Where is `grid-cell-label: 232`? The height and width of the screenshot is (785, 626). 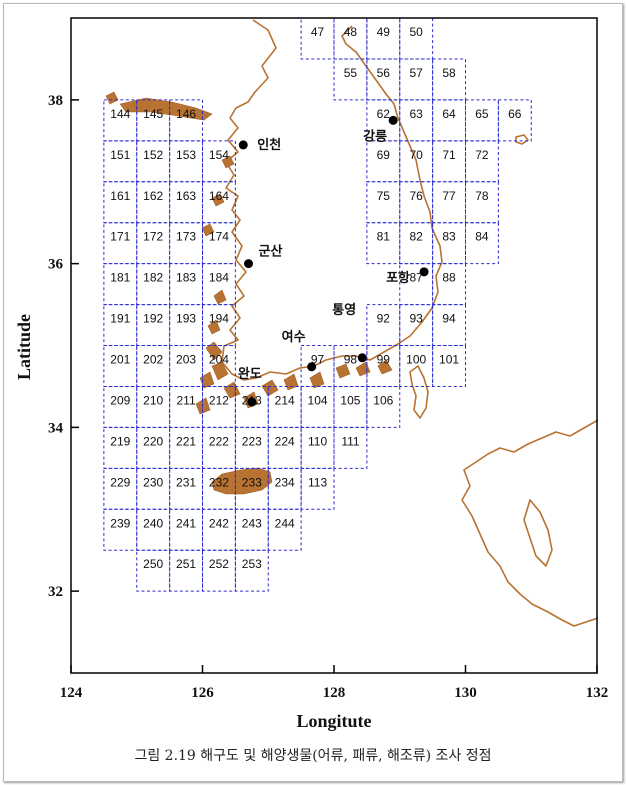 grid-cell-label: 232 is located at coordinates (219, 482).